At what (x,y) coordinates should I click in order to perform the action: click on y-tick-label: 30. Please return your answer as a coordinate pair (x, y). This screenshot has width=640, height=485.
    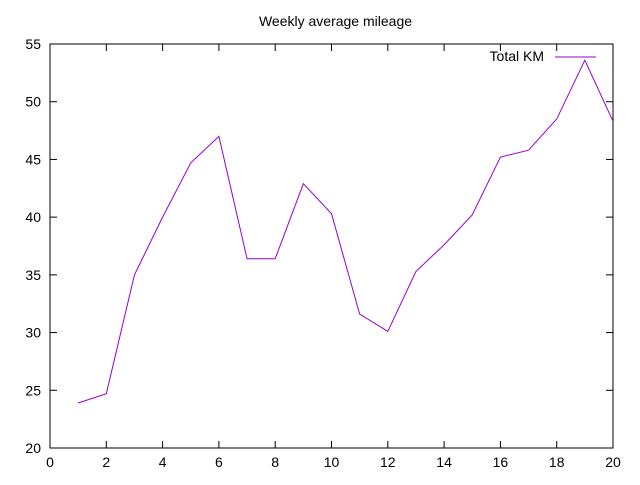
    Looking at the image, I should click on (33, 333).